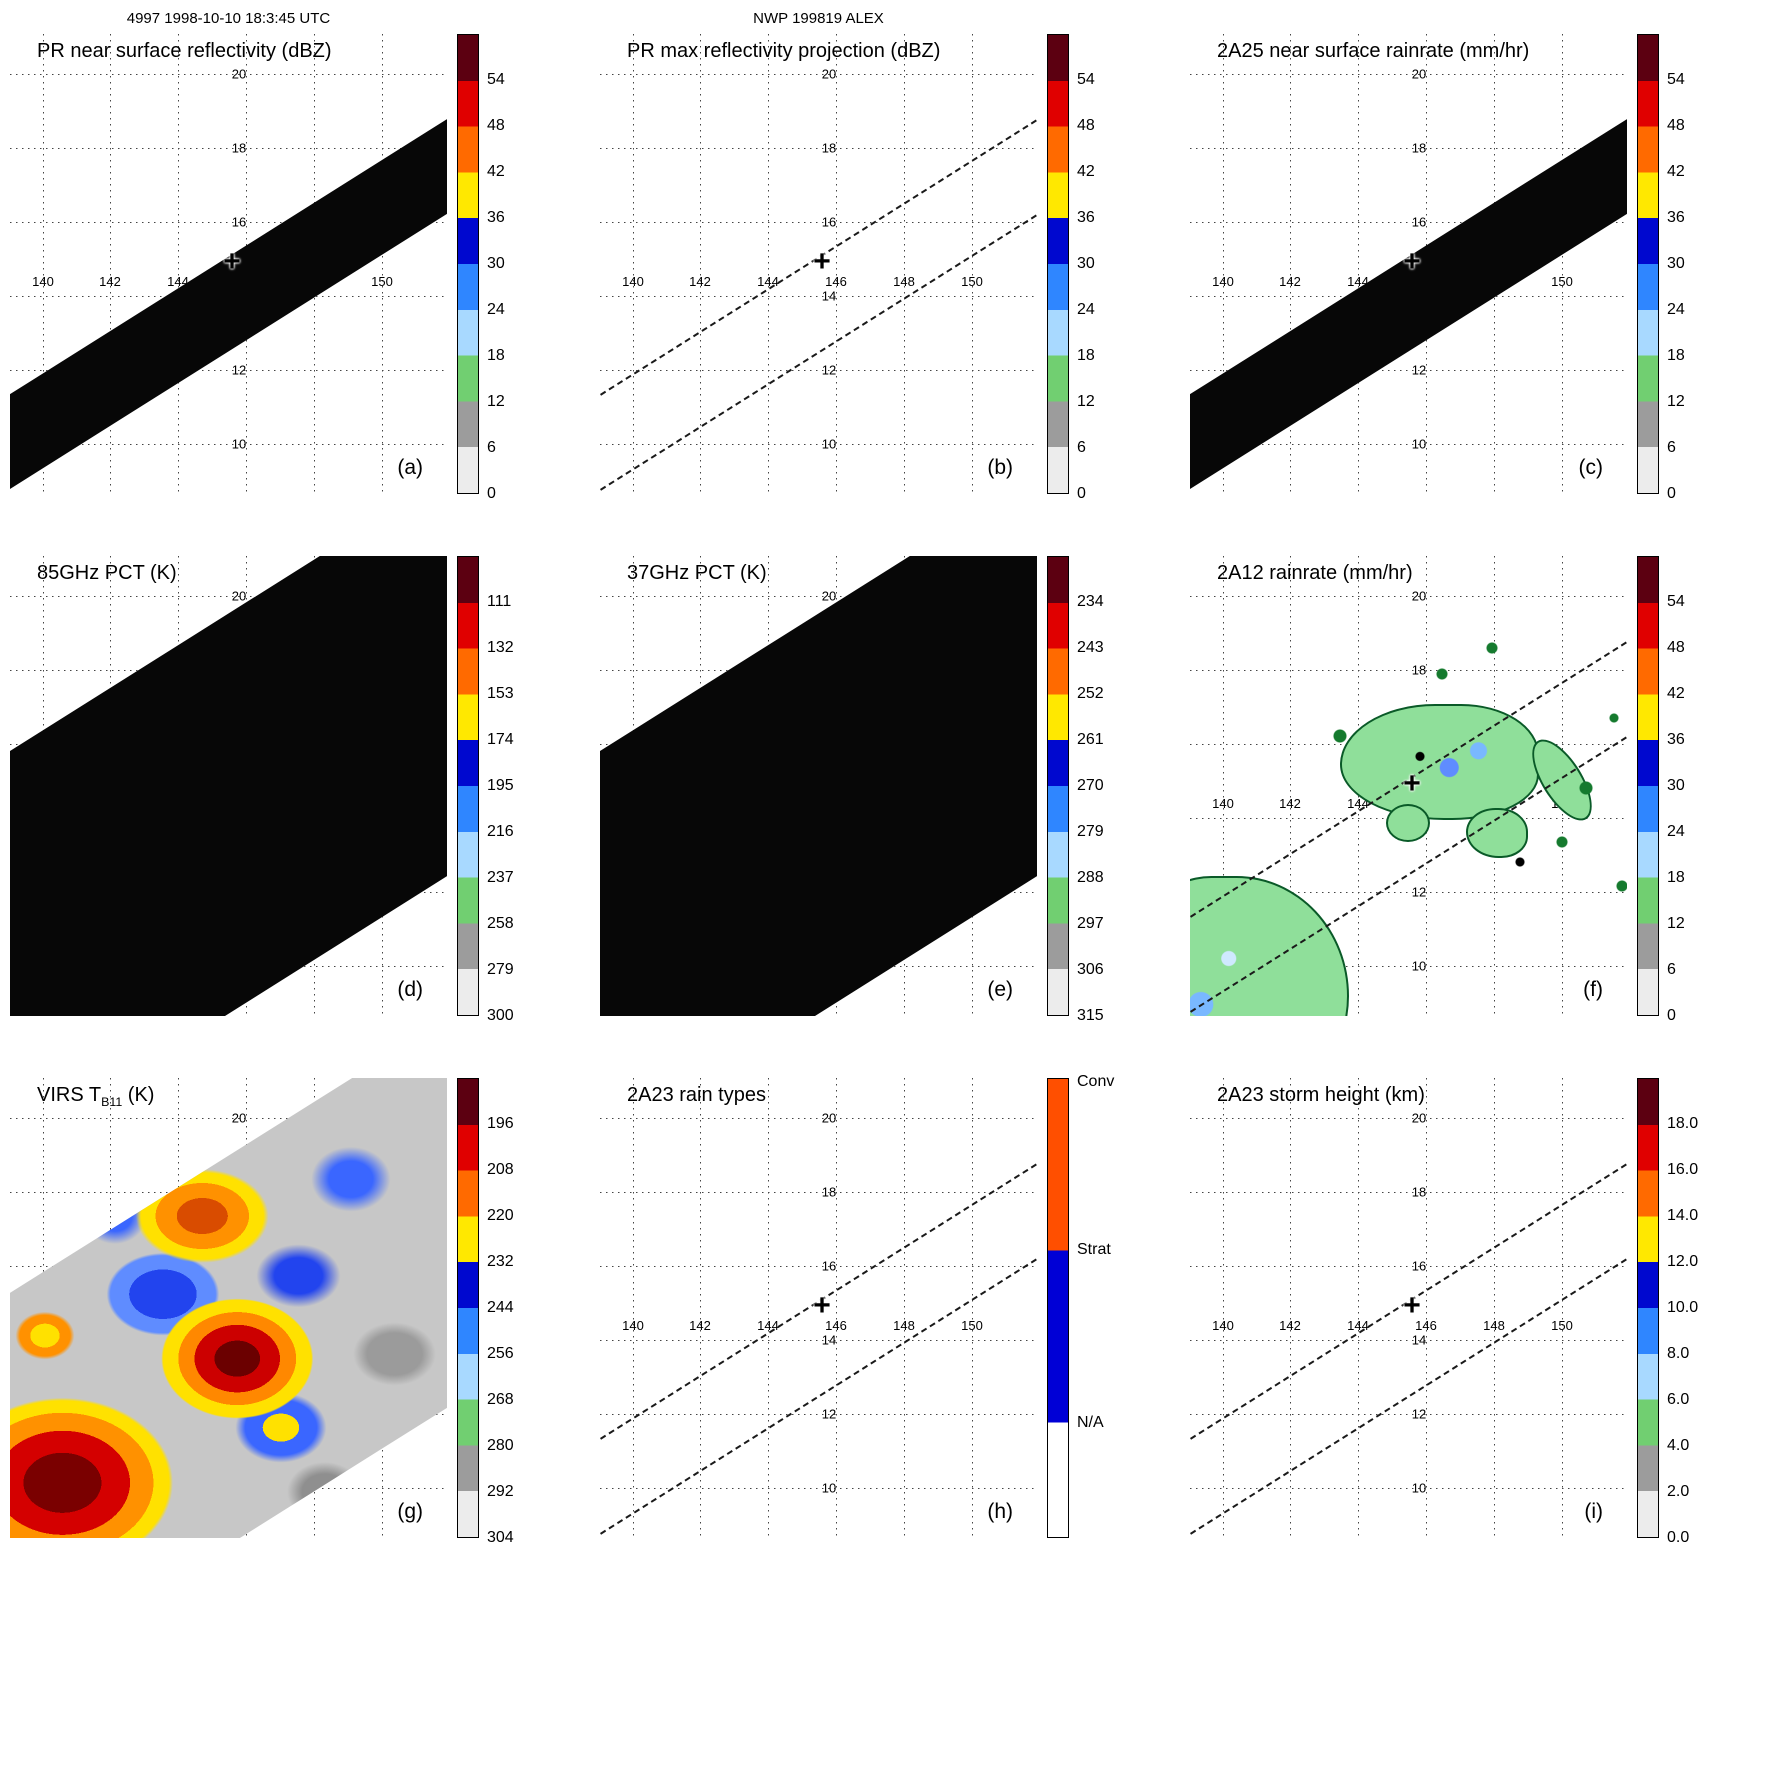 This screenshot has width=1771, height=1771. What do you see at coordinates (1678, 1537) in the screenshot?
I see `colorbar-tick-label: 0.0` at bounding box center [1678, 1537].